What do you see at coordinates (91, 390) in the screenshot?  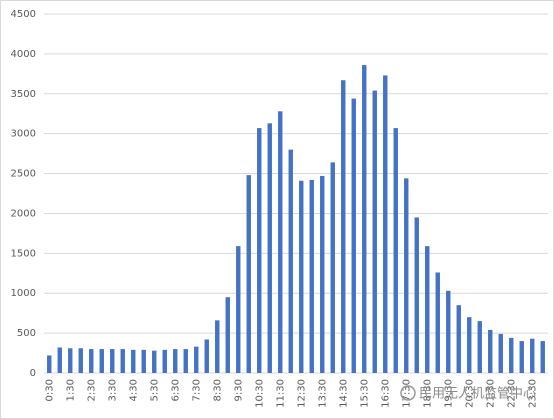 I see `x-tick-label: 2:30` at bounding box center [91, 390].